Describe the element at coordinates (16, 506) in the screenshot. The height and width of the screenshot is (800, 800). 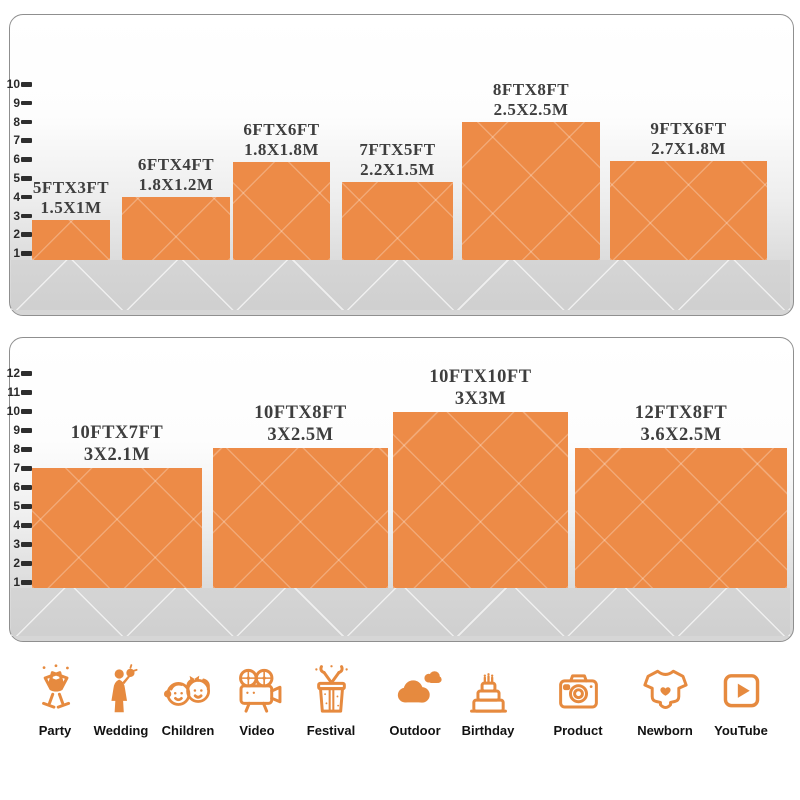
I see `ruler-number: 5` at that location.